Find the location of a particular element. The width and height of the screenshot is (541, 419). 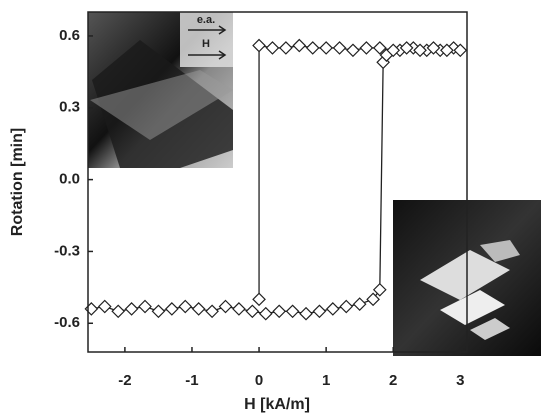

x-axis-label: H [kA/m] is located at coordinates (277, 404).